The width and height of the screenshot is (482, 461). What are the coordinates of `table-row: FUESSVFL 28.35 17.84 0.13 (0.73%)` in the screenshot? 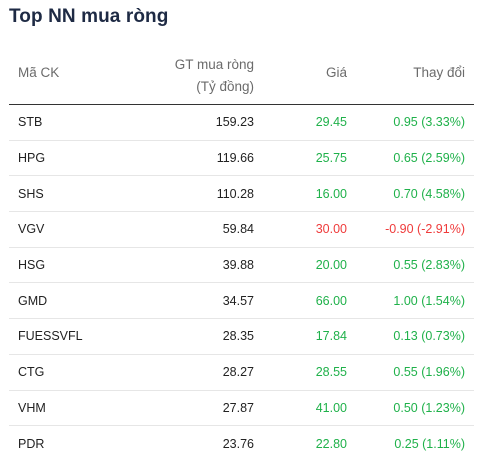 It's located at (241, 337).